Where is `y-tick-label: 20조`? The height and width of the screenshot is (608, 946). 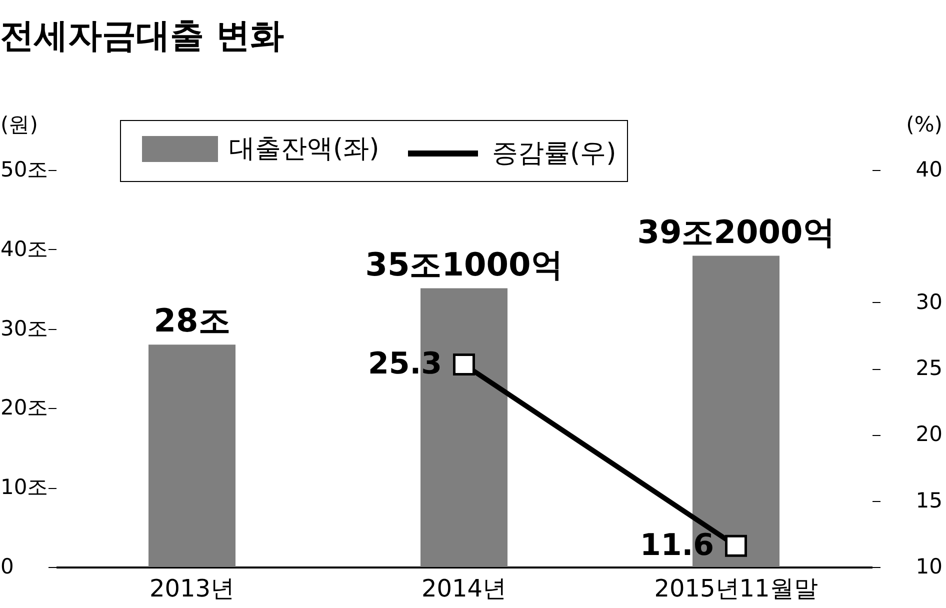
y-tick-label: 20조 is located at coordinates (24, 408).